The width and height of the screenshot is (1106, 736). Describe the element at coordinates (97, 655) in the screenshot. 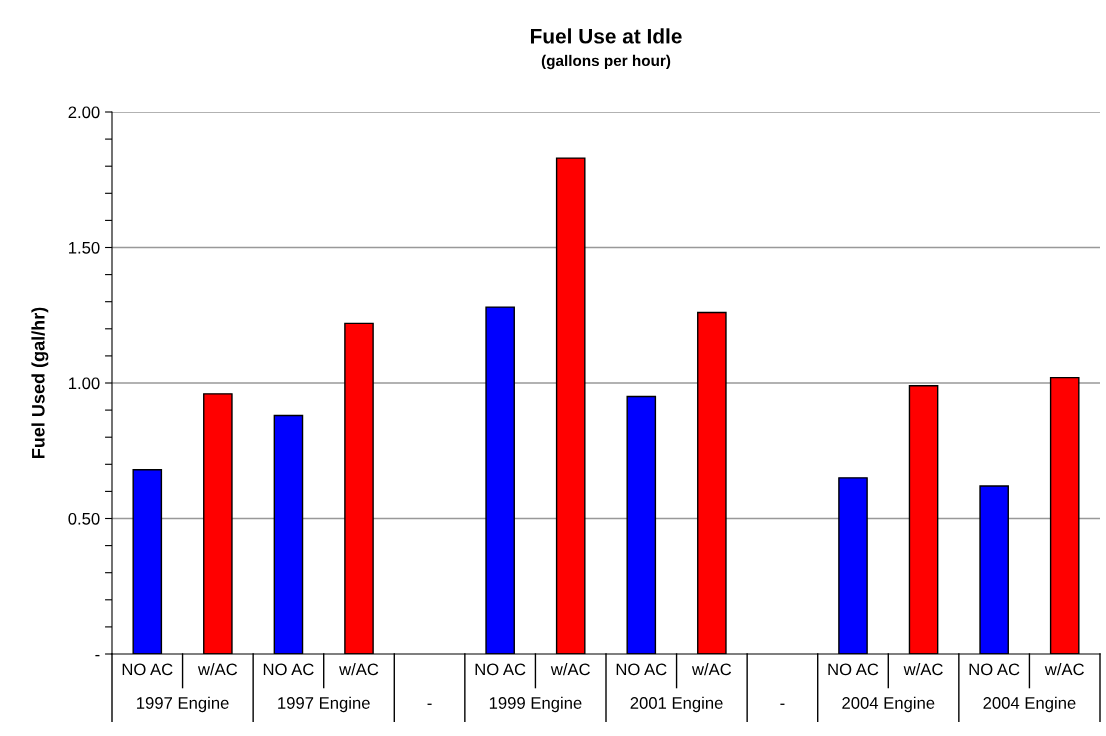

I see `y-tick-label: -` at that location.